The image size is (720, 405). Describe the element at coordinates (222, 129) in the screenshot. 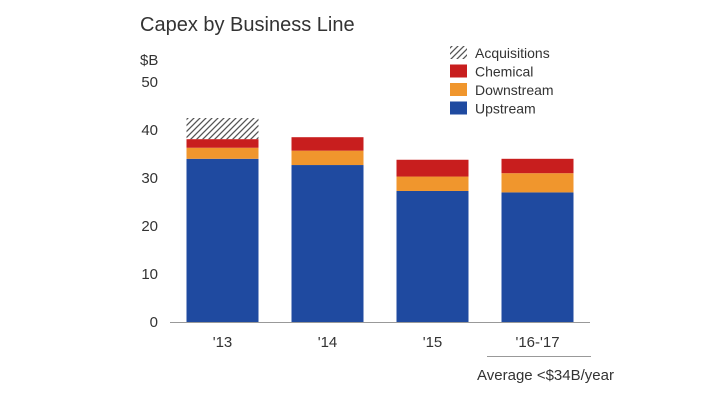

I see `bar-segment-acquisitions` at that location.